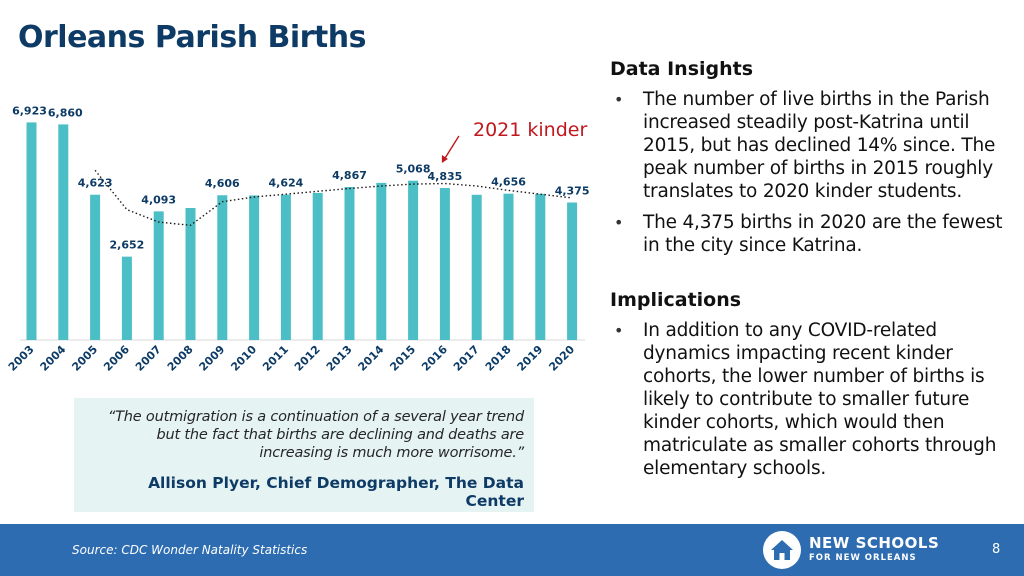 The height and width of the screenshot is (576, 1024). I want to click on x-tick-2015: 2015, so click(402, 358).